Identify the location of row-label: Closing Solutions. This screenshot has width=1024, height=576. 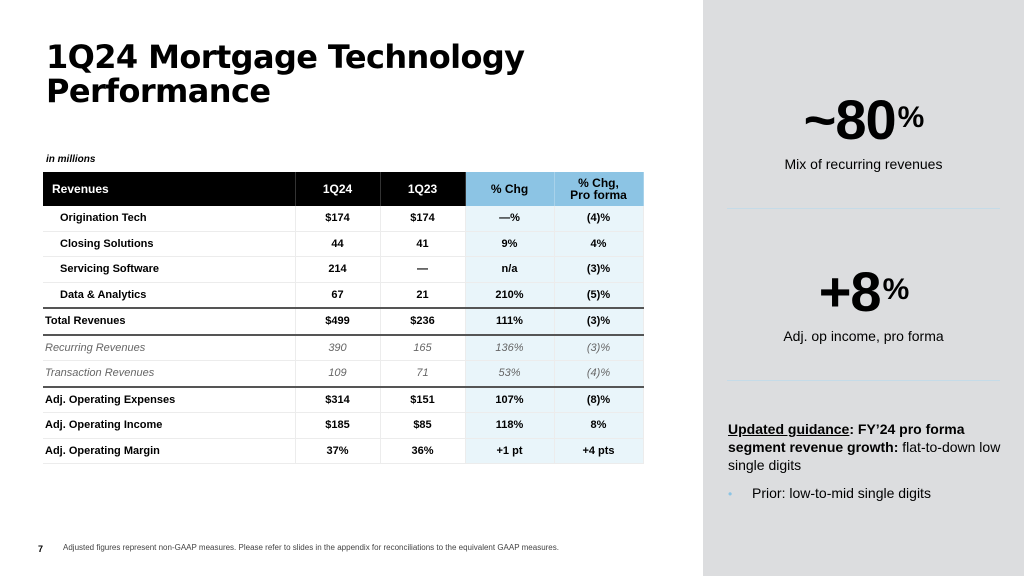
(169, 244).